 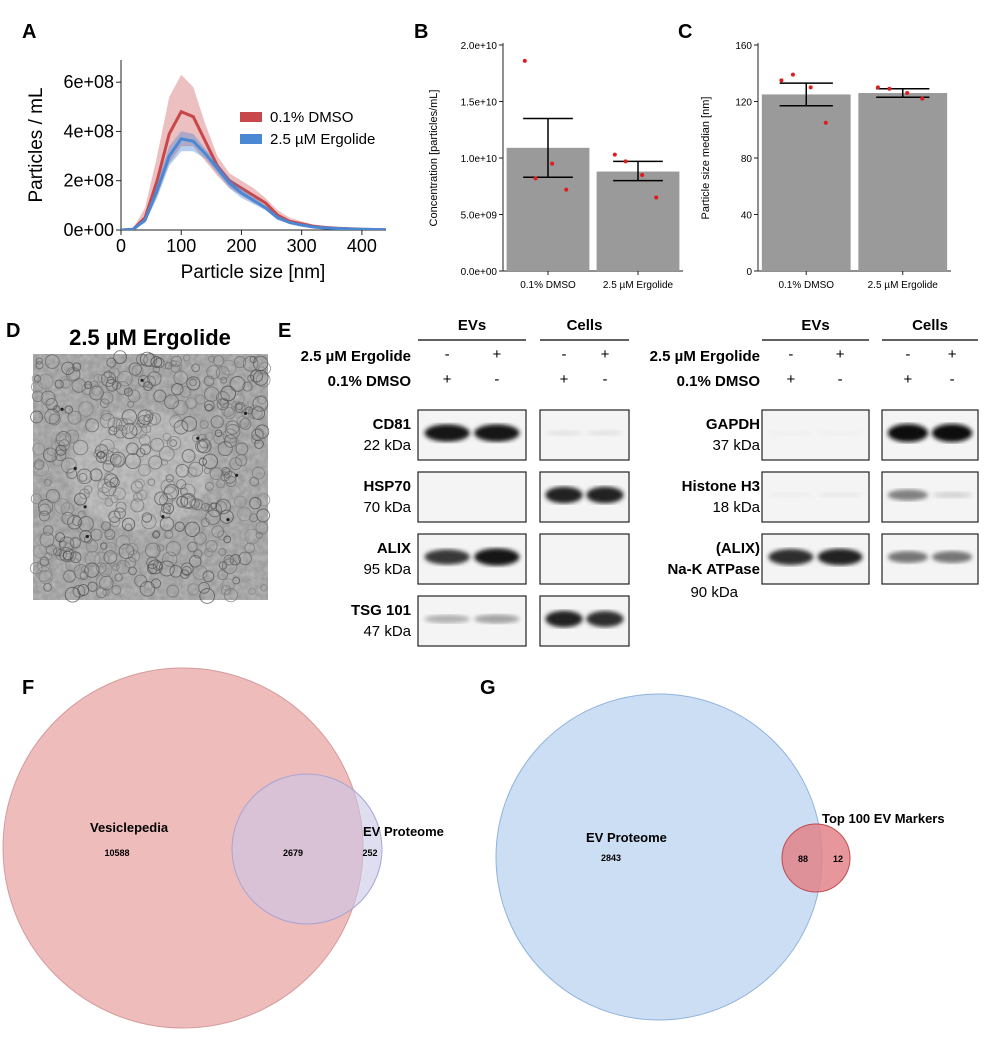 What do you see at coordinates (626, 837) in the screenshot?
I see `venn-label-ev-proteome-g: EV Proteome` at bounding box center [626, 837].